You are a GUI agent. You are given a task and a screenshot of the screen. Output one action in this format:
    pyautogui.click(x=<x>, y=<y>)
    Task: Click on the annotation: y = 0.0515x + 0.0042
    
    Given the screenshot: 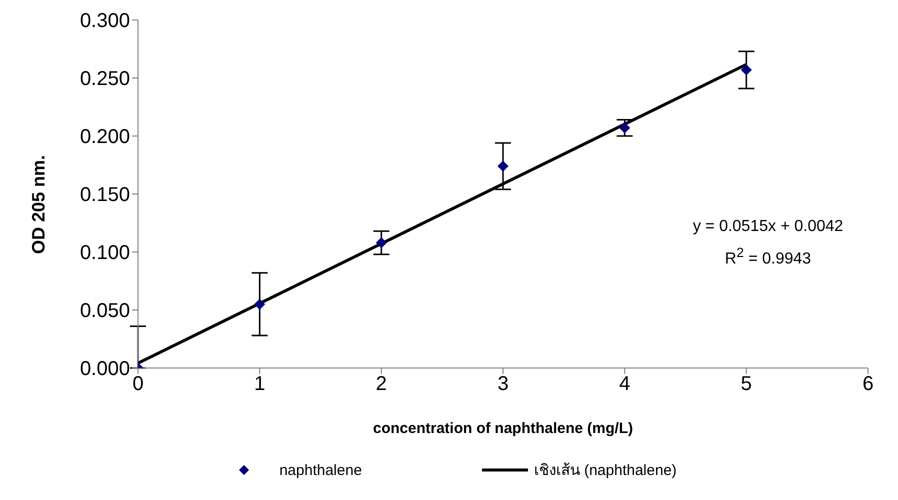 What is the action you would take?
    pyautogui.click(x=768, y=227)
    